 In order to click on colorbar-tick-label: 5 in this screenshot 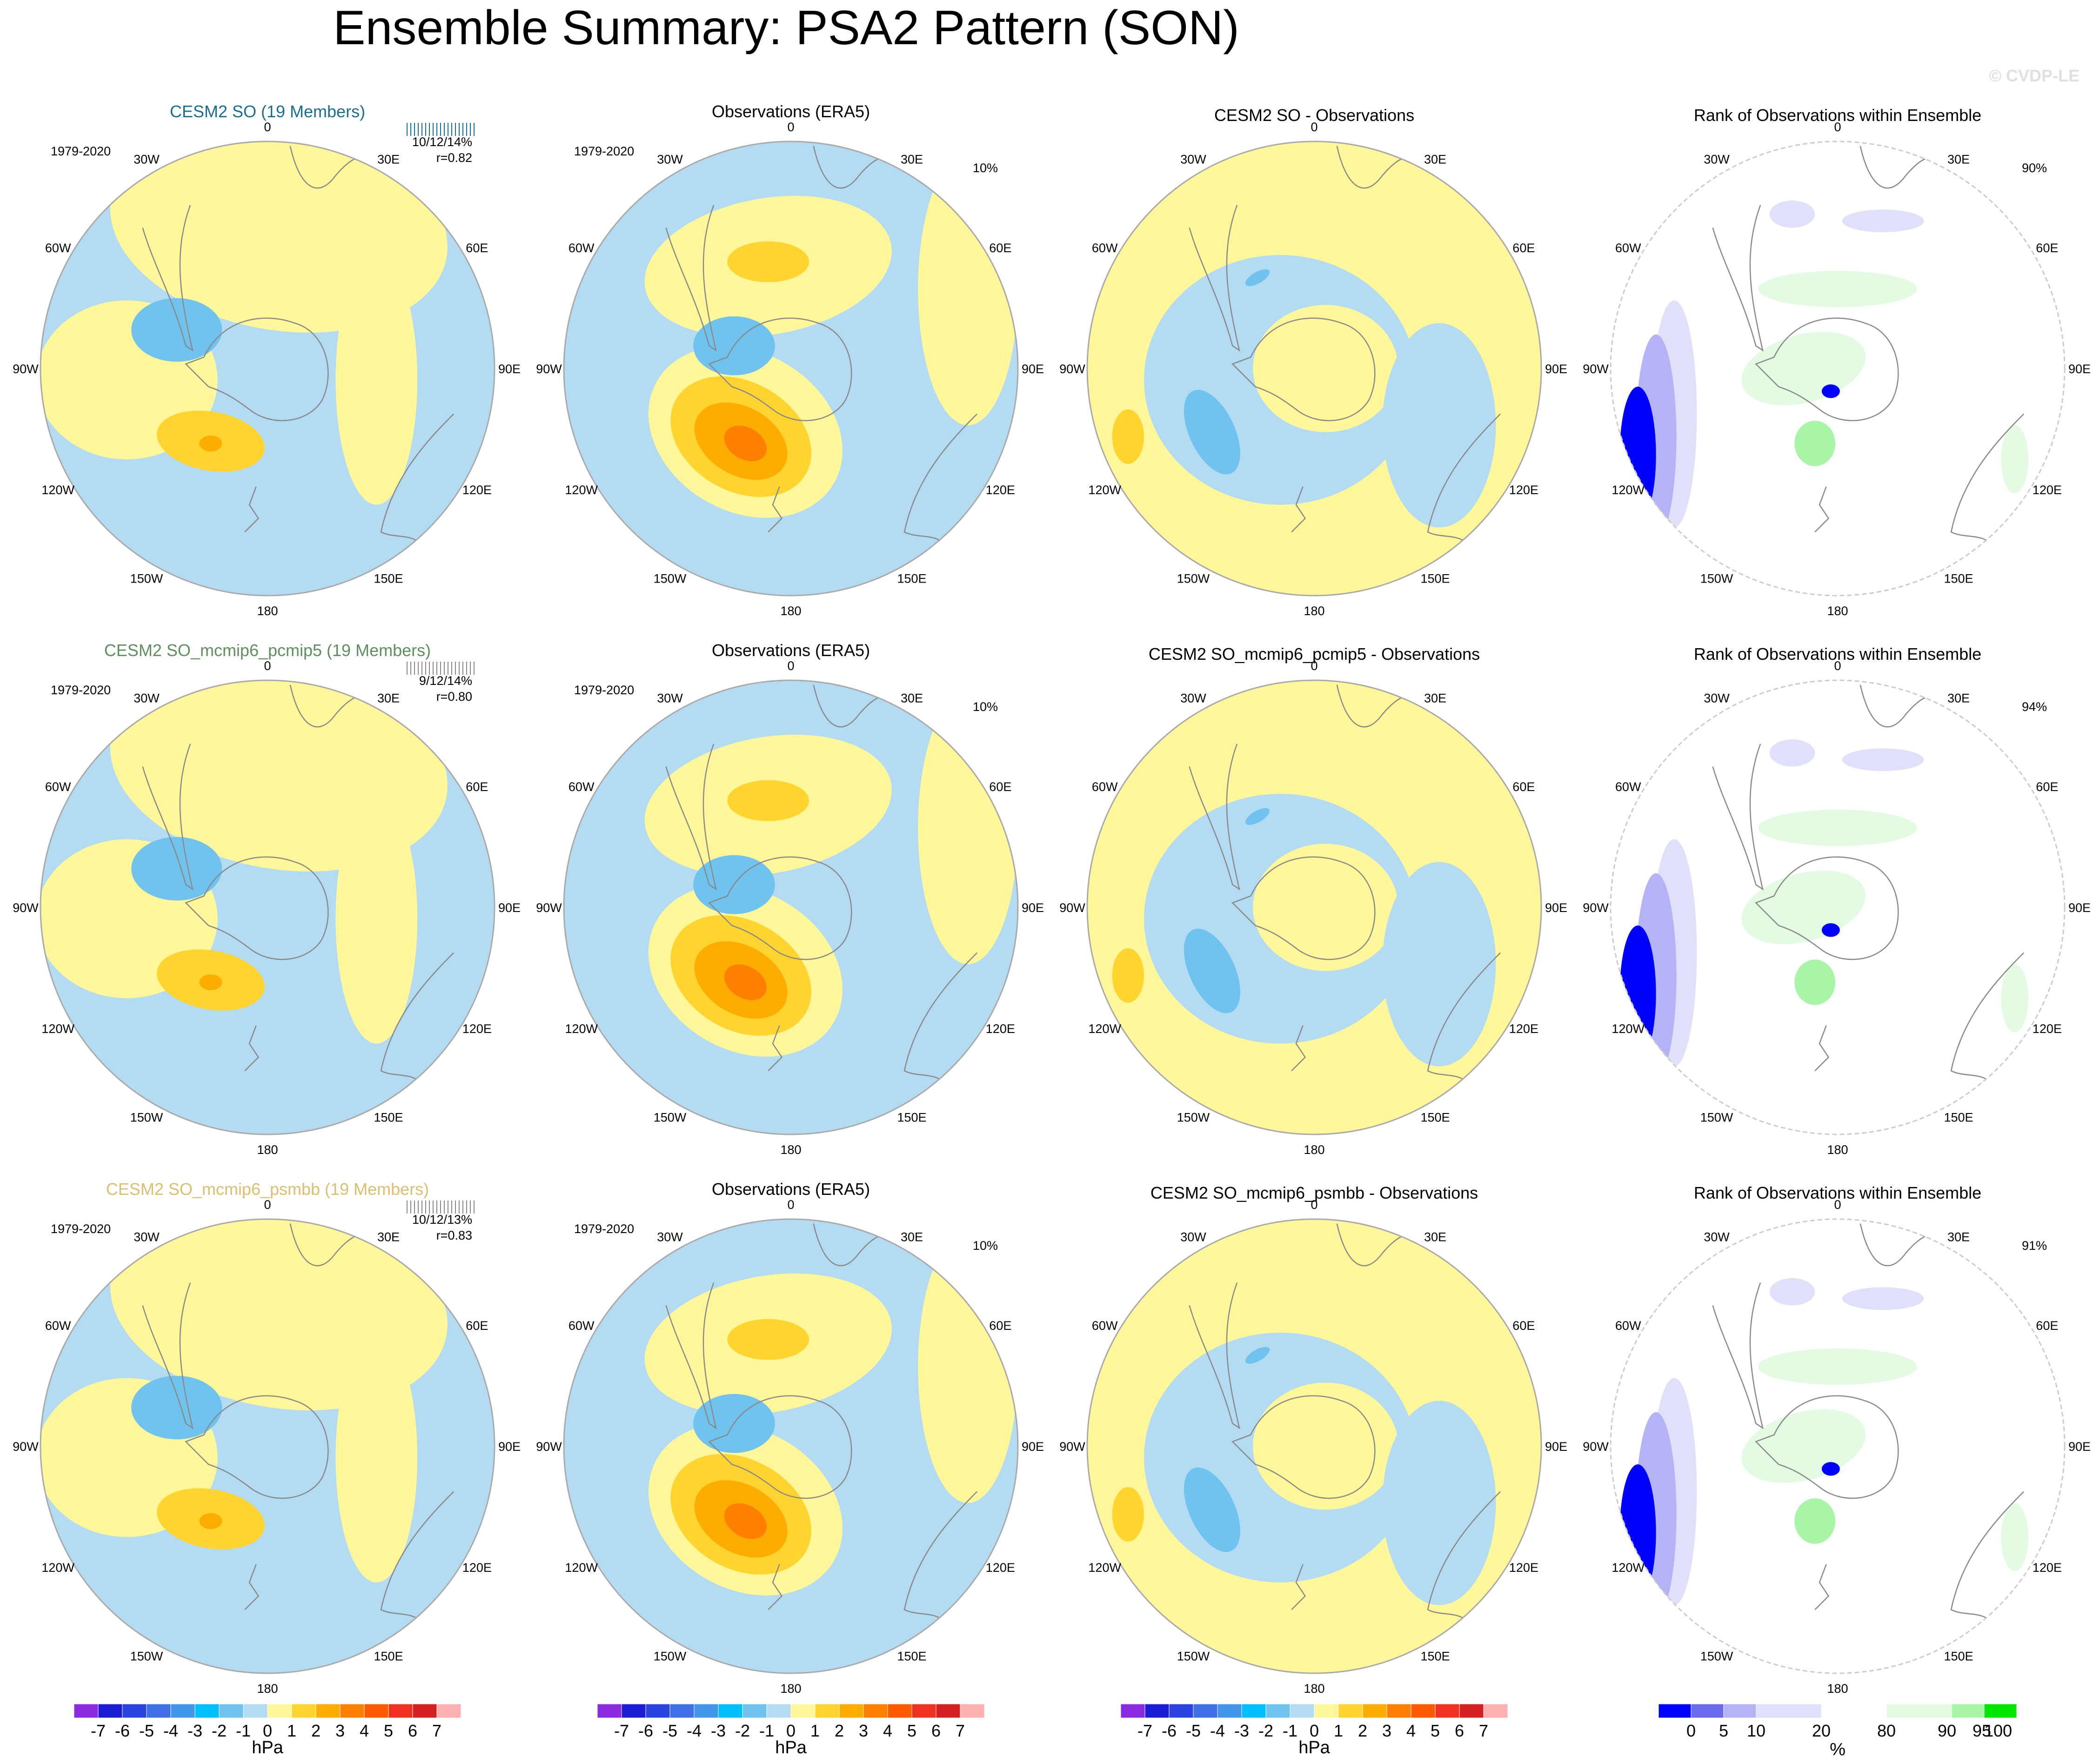, I will do `click(1435, 1730)`.